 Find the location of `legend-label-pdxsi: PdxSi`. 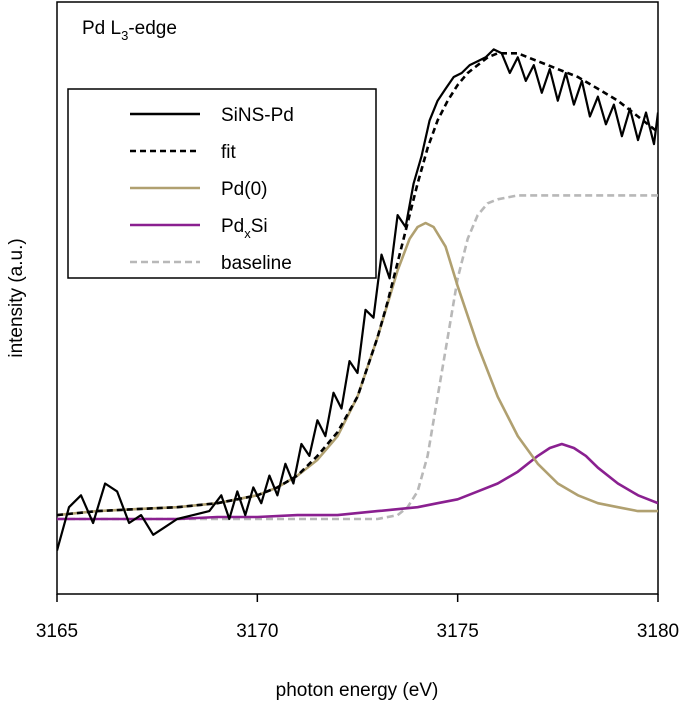

legend-label-pdxsi: PdxSi is located at coordinates (244, 228).